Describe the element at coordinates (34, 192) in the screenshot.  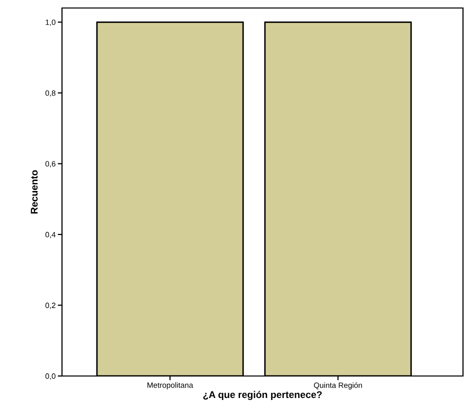
I see `y-axis-title: Recuento` at that location.